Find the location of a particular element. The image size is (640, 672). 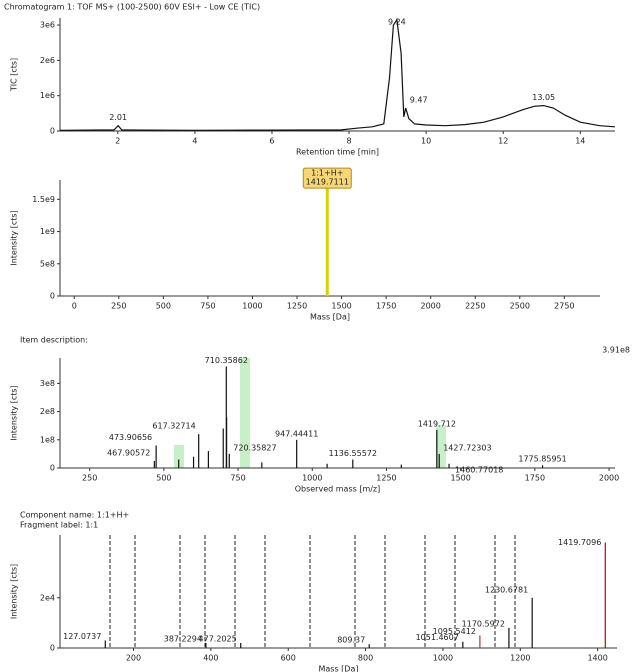

highlights is located at coordinates (310, 413).